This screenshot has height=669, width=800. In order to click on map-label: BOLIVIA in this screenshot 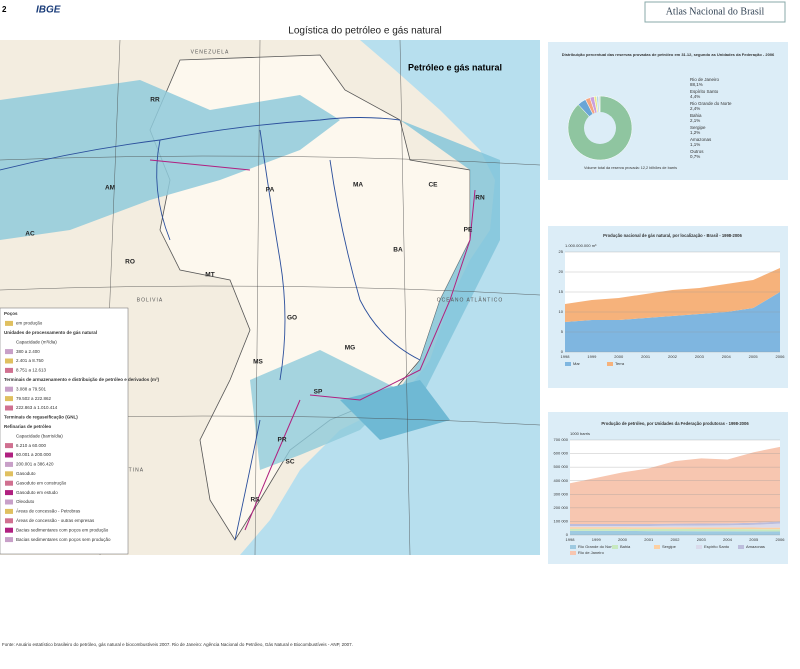, I will do `click(150, 300)`.